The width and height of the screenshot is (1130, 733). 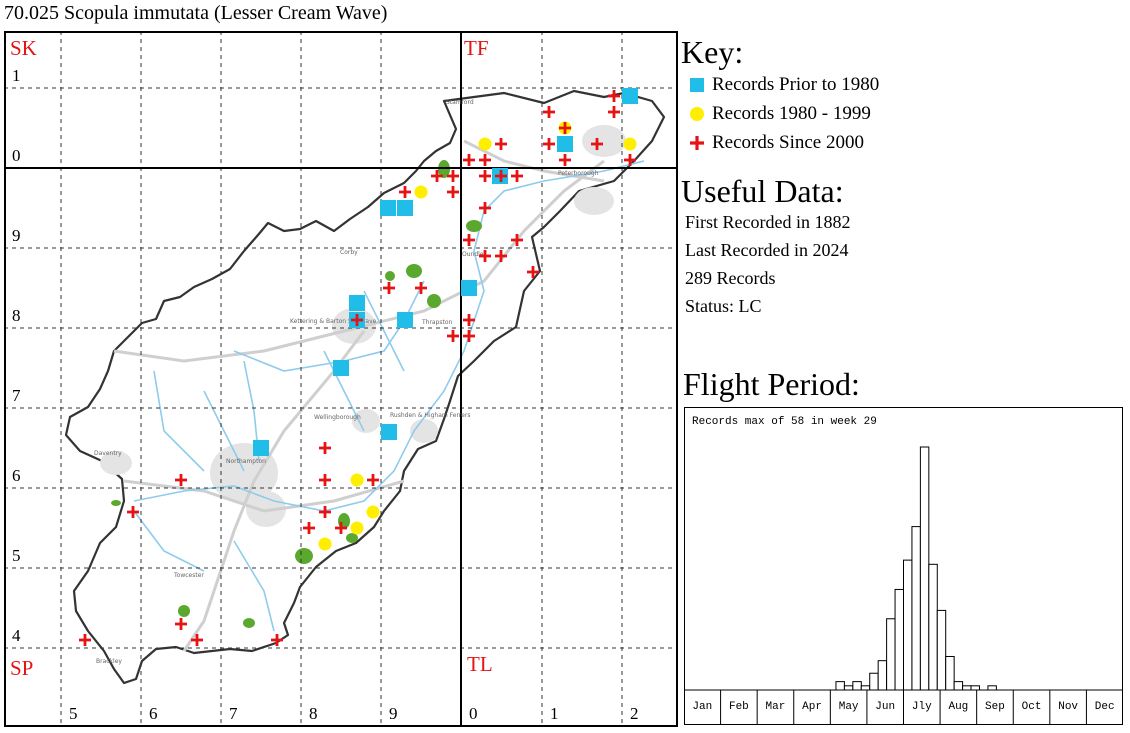 I want to click on place-name: Thrapston, so click(x=437, y=322).